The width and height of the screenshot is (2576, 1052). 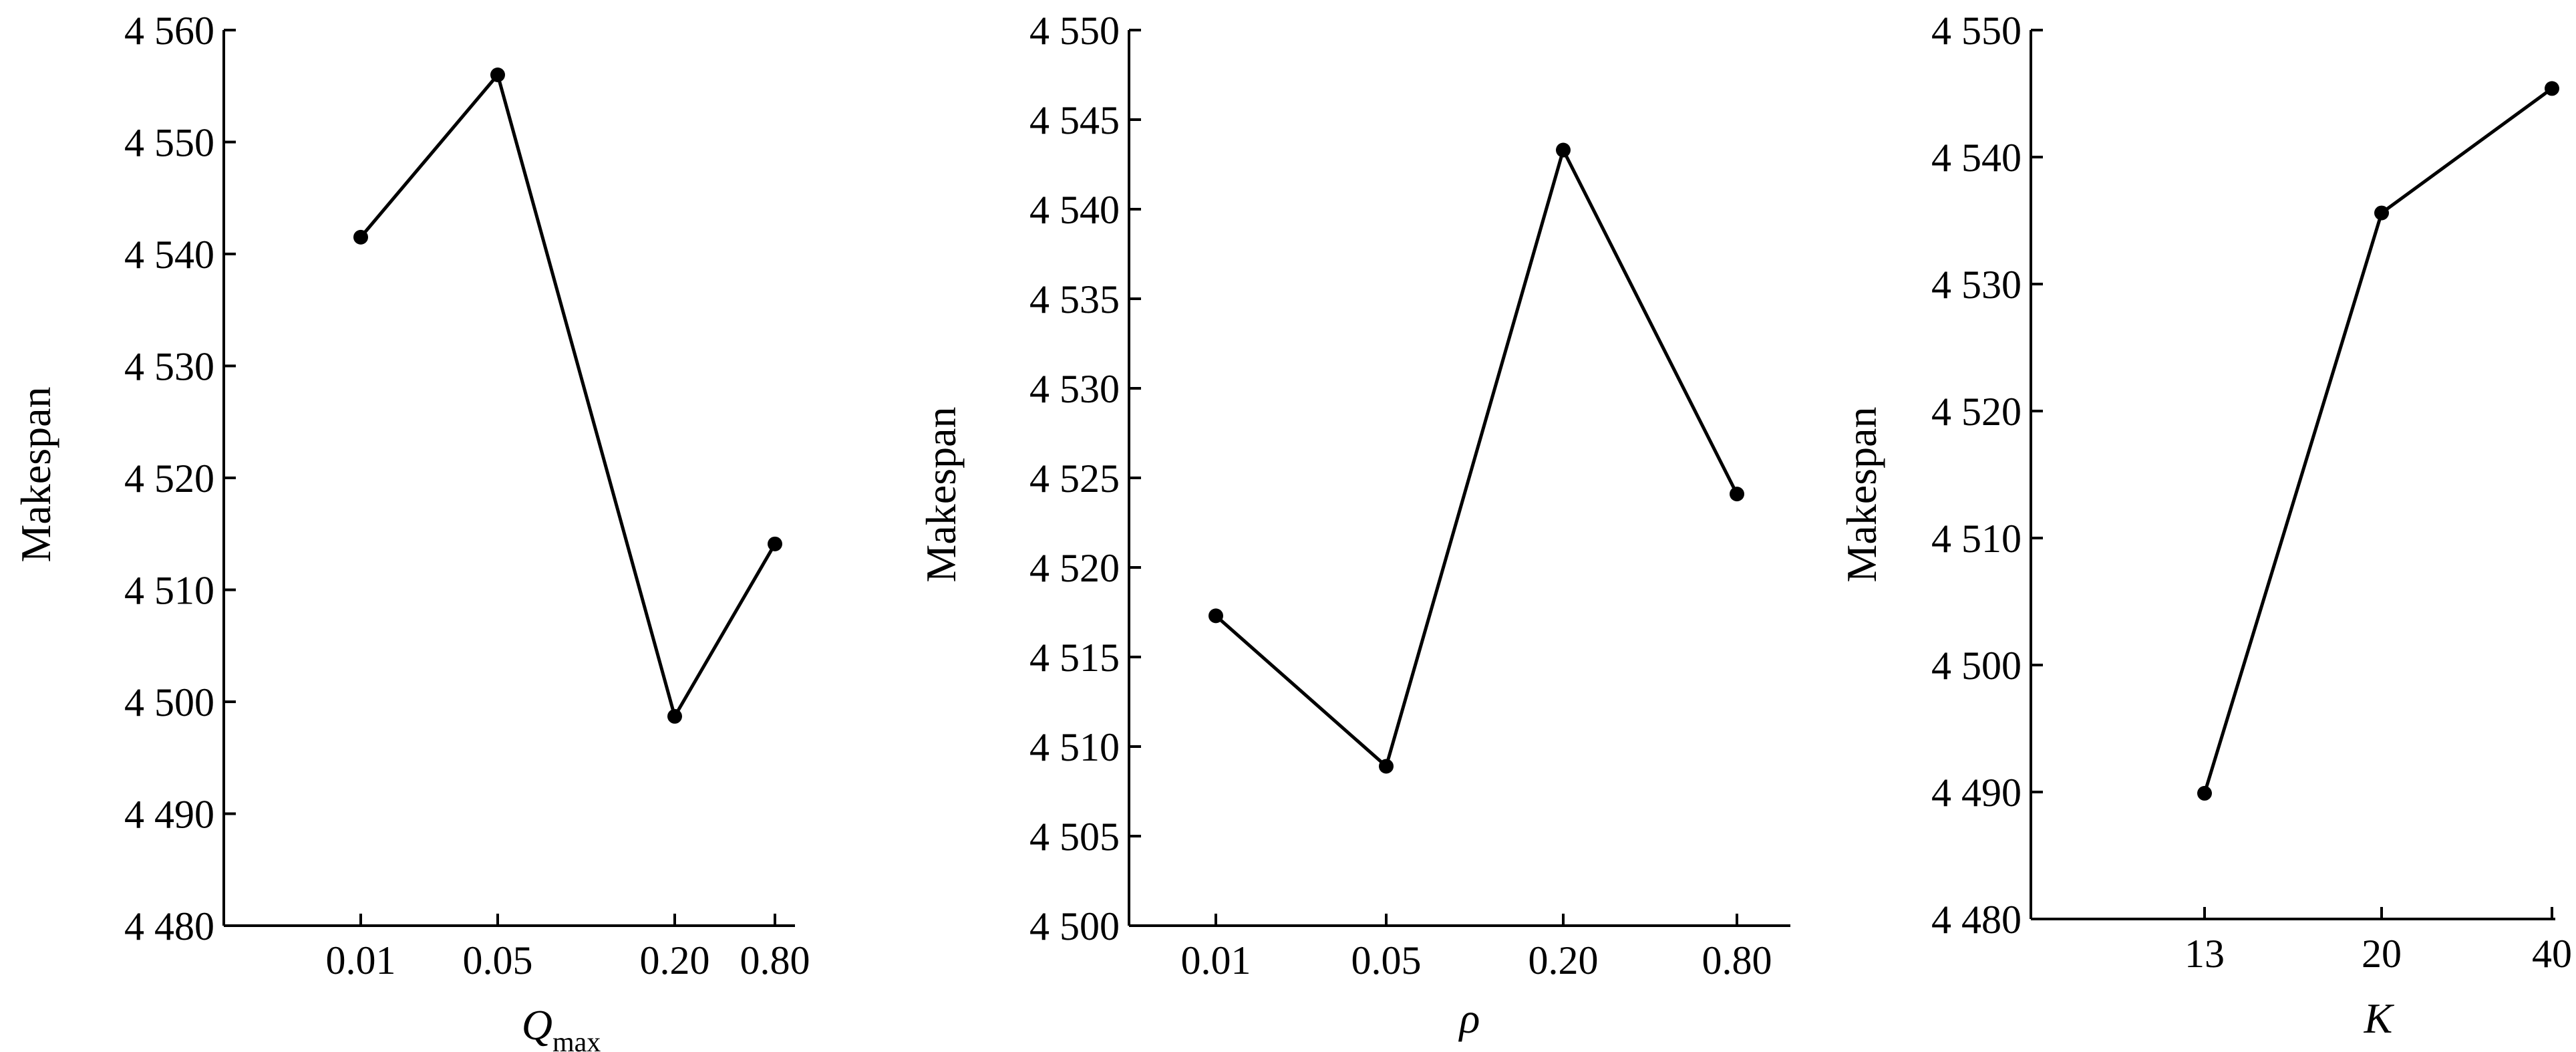 I want to click on x-tick-label: 20, so click(x=2382, y=954).